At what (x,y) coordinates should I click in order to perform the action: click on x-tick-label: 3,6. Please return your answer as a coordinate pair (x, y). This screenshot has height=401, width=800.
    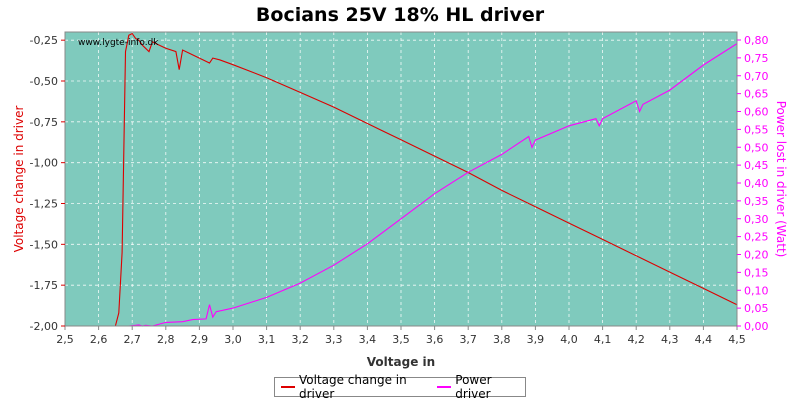
    Looking at the image, I should click on (435, 339).